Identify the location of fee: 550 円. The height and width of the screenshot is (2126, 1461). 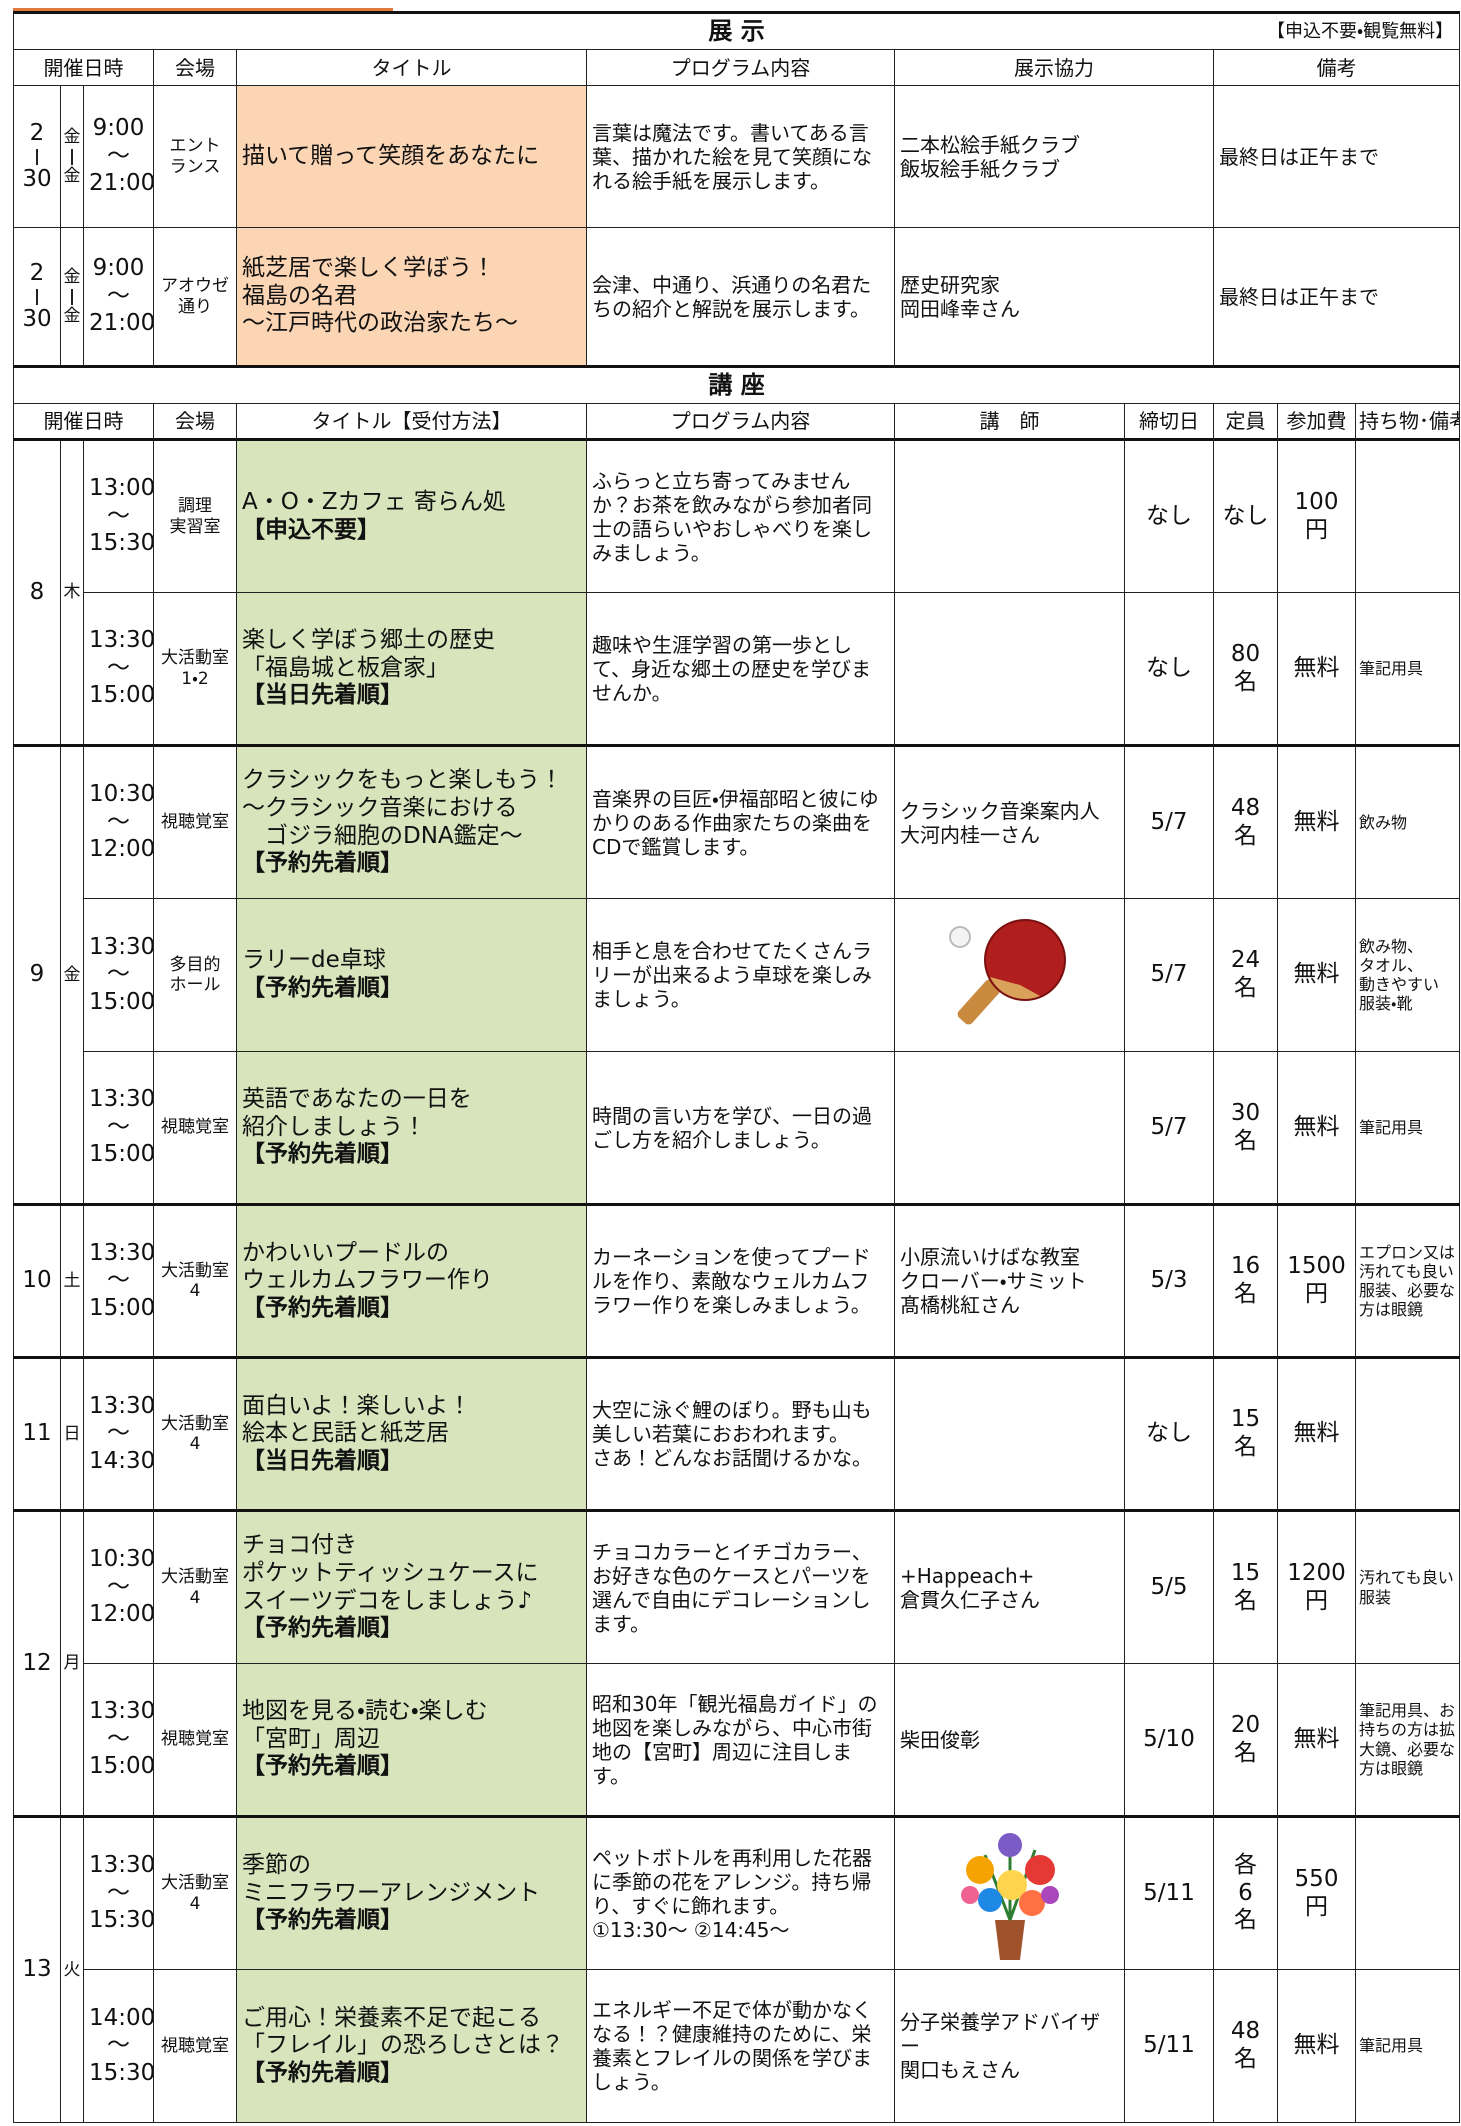
(1316, 1892).